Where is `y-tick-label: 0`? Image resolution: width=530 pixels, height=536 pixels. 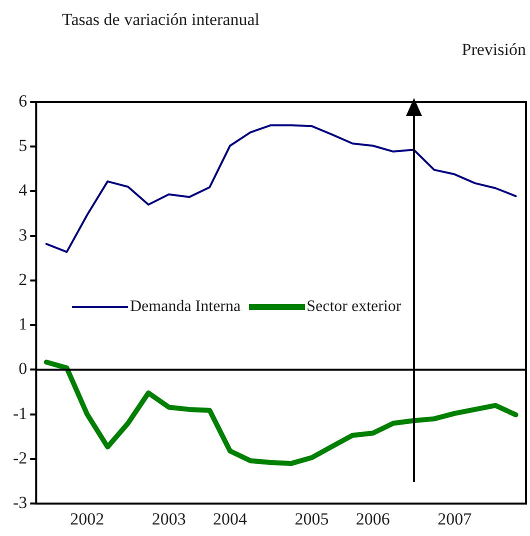
y-tick-label: 0 is located at coordinates (23, 368).